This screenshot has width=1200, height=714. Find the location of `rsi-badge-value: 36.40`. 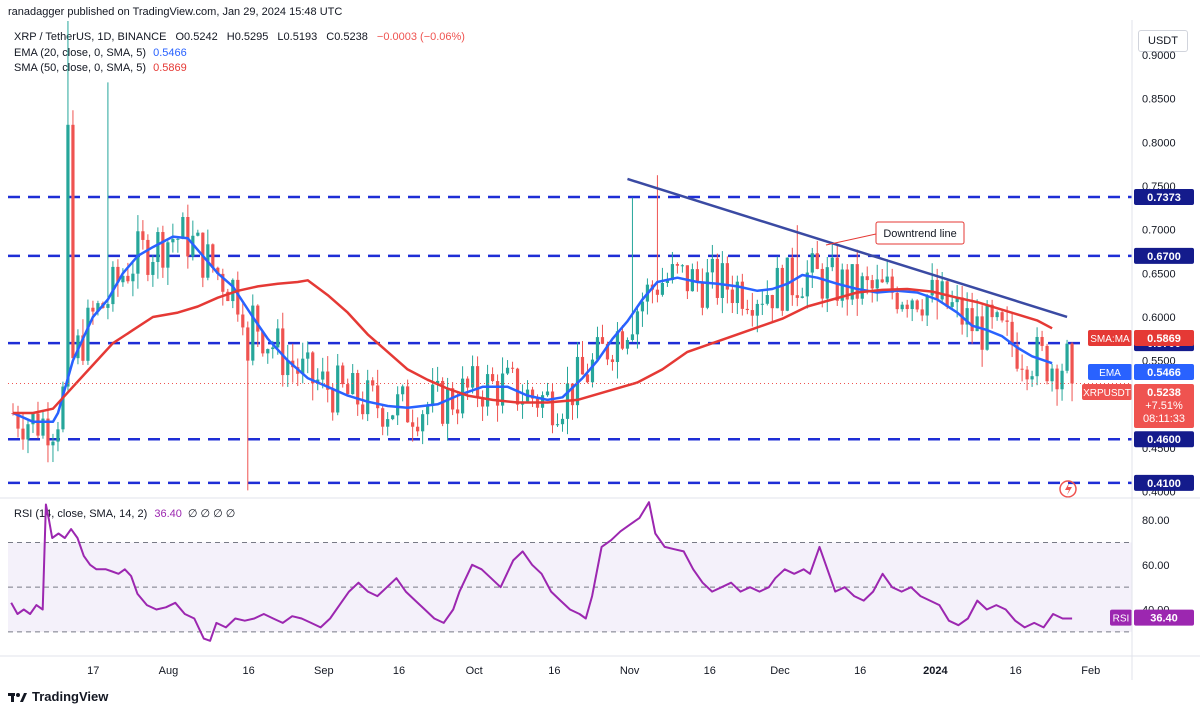

rsi-badge-value: 36.40 is located at coordinates (1164, 619).